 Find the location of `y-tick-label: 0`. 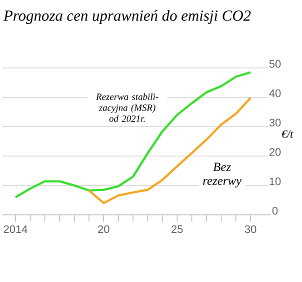

y-tick-label: 0 is located at coordinates (275, 210).